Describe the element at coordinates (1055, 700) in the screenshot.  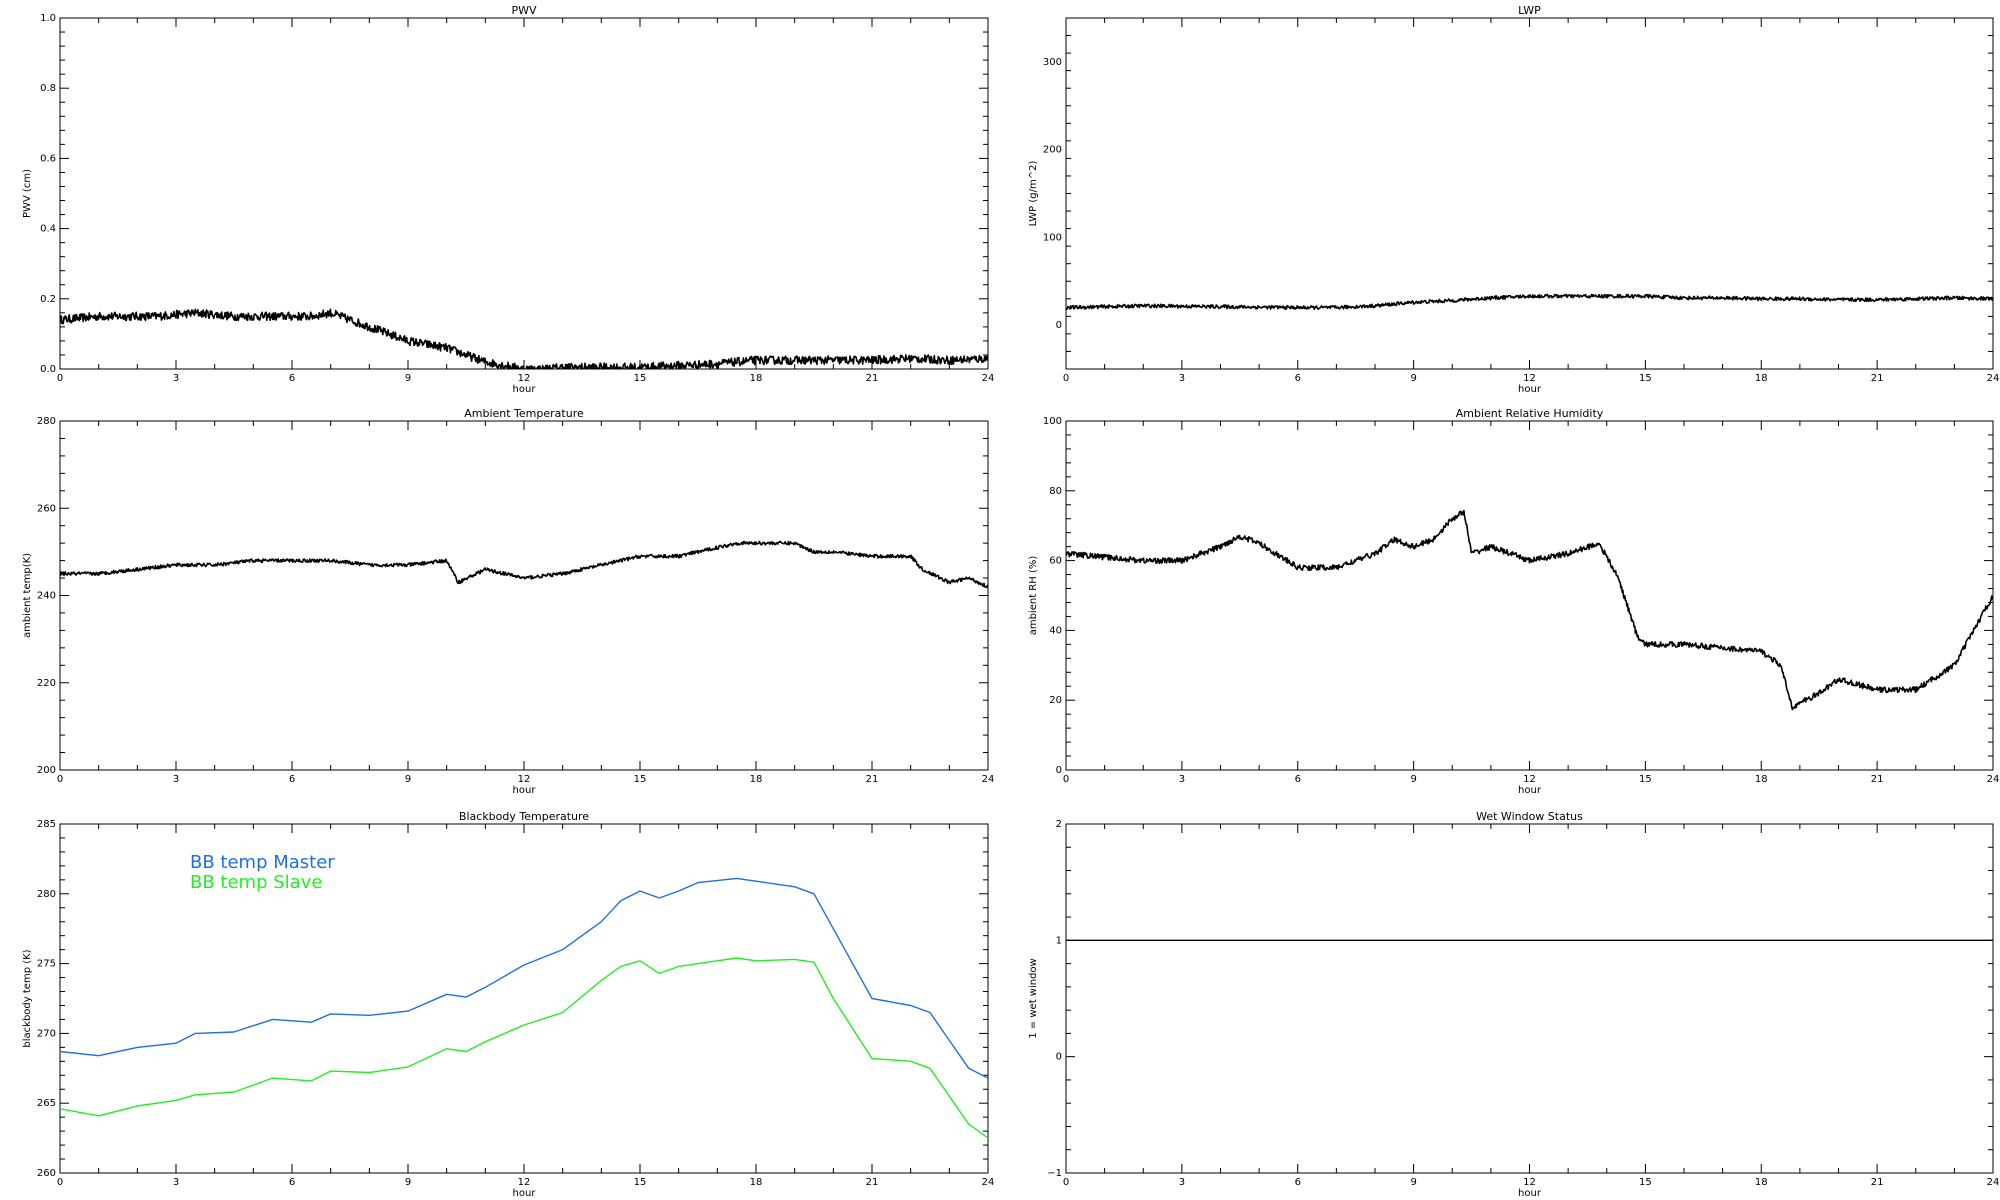
I see `y-tick-label: 20` at that location.